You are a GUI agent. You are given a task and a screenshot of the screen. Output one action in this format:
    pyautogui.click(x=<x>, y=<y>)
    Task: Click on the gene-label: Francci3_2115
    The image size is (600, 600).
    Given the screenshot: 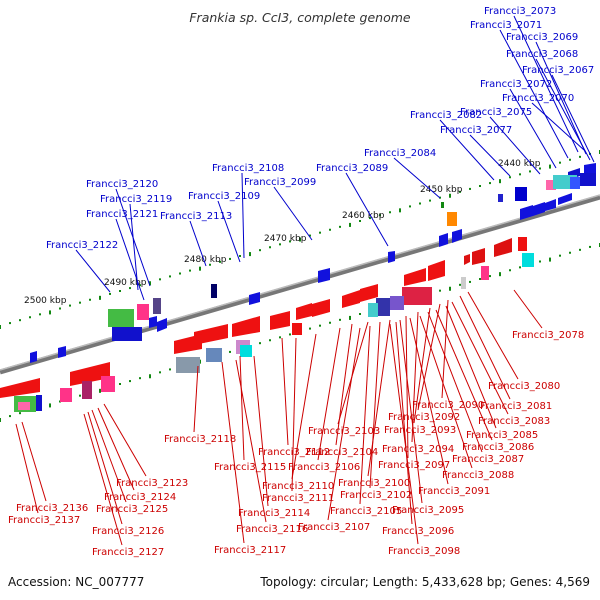 What is the action you would take?
    pyautogui.click(x=250, y=467)
    